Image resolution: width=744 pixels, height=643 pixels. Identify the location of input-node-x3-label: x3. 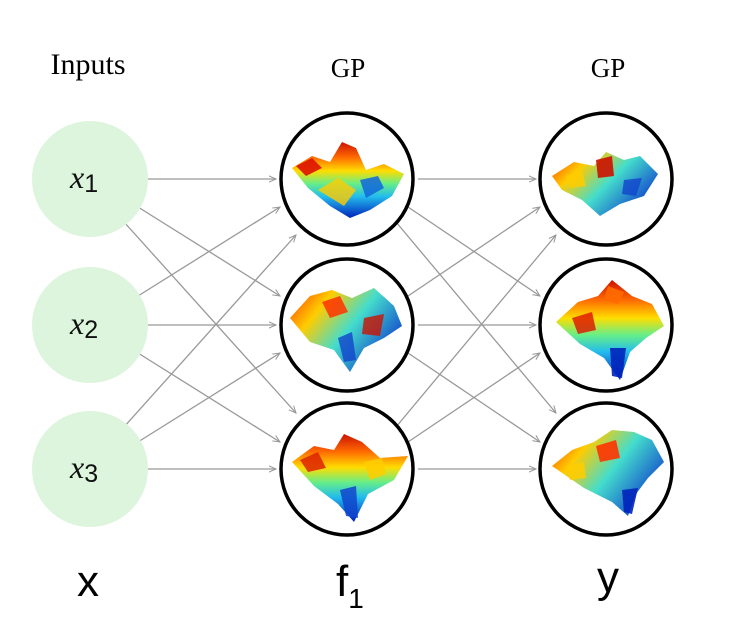
(83, 468).